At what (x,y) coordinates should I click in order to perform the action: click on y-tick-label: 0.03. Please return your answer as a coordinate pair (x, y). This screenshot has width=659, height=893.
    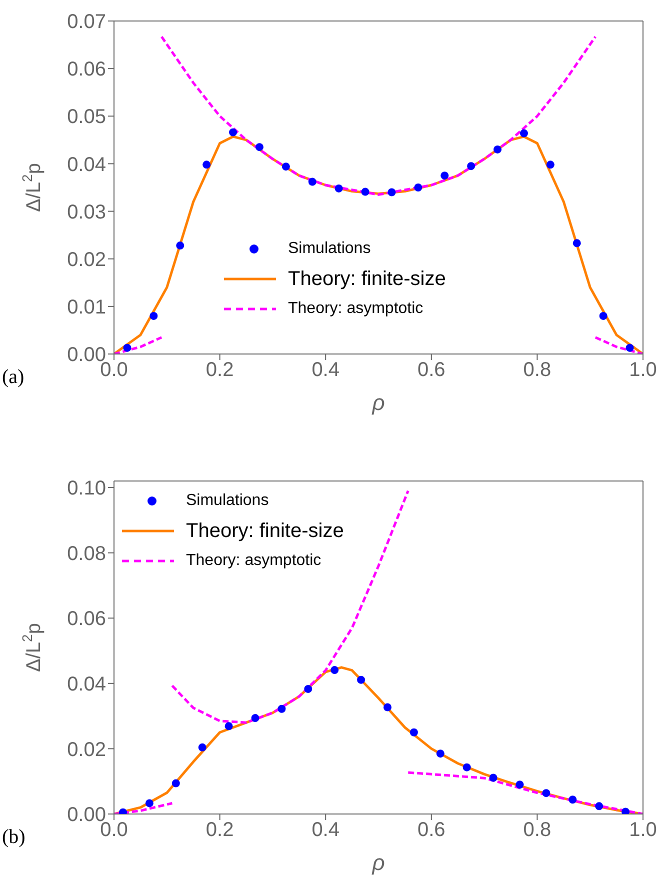
    Looking at the image, I should click on (86, 212).